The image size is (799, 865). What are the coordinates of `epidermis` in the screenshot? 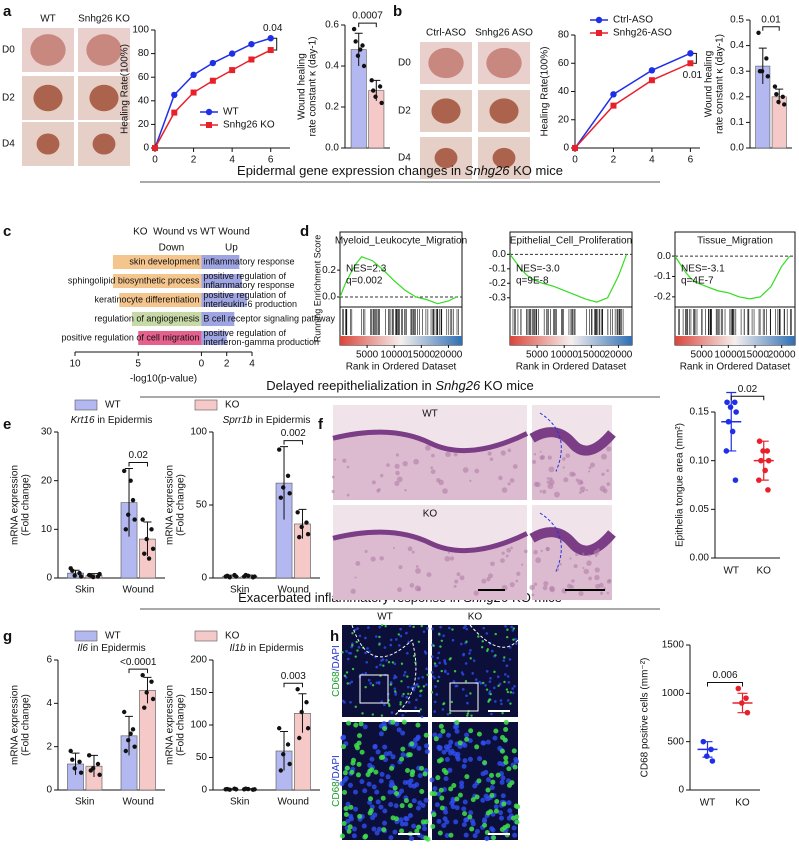 It's located at (572, 541).